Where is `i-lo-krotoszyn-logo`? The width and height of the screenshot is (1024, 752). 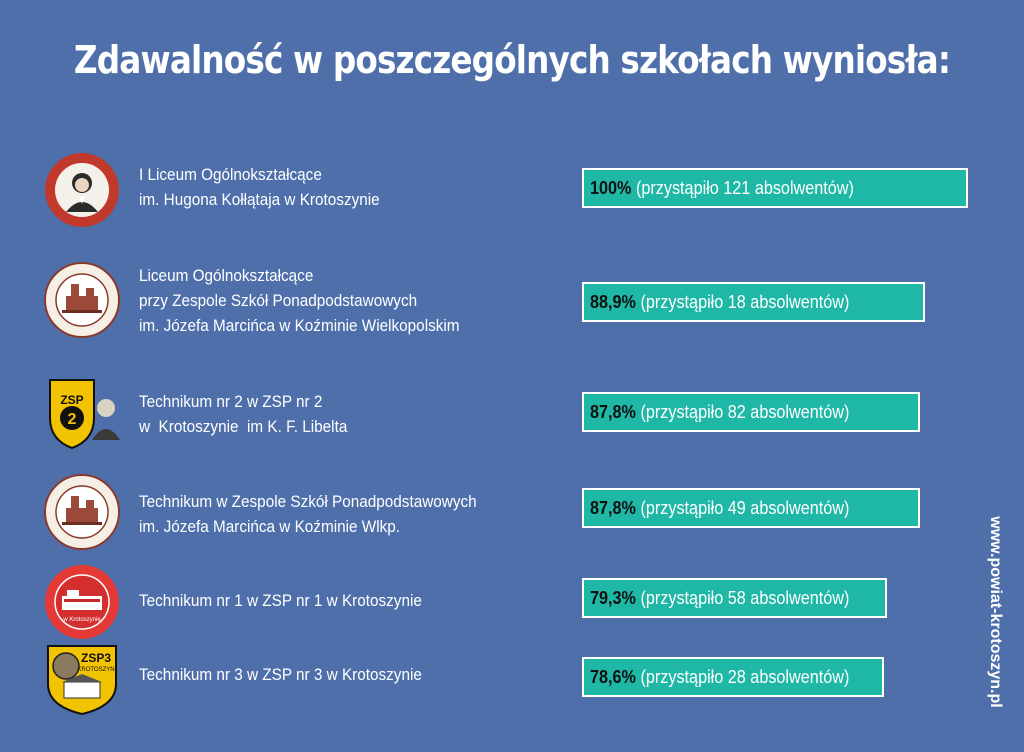
i-lo-krotoszyn-logo is located at coordinates (82, 190).